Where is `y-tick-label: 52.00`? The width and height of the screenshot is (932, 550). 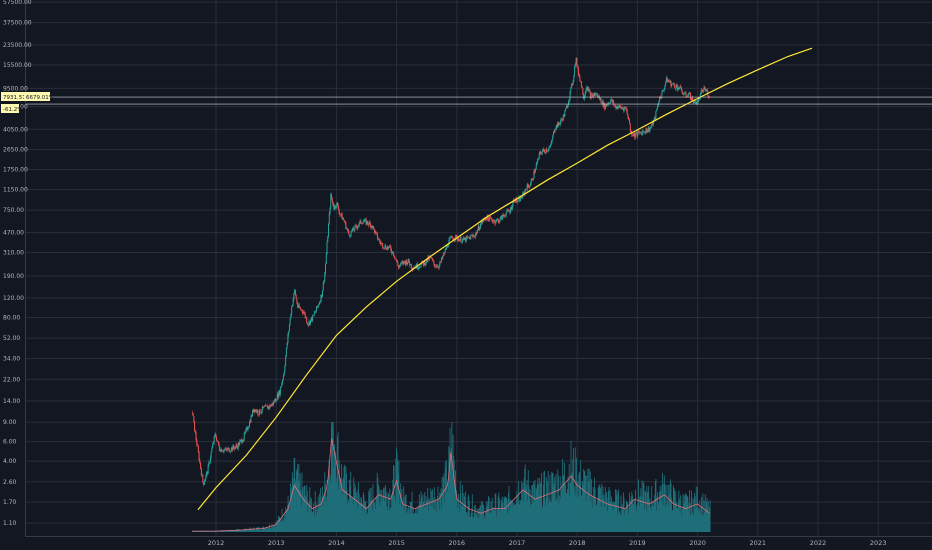
y-tick-label: 52.00 is located at coordinates (11, 338).